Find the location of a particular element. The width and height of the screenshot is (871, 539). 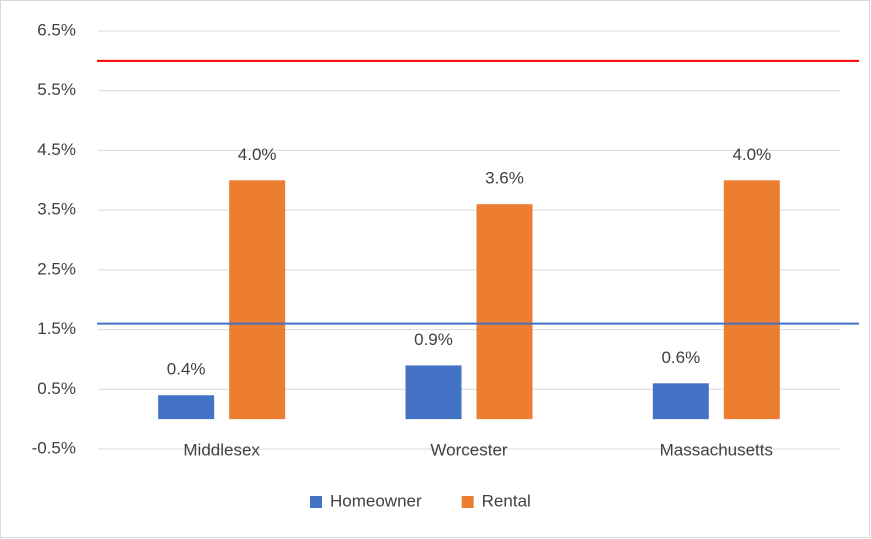

x-tick-label: Worcester is located at coordinates (468, 449).